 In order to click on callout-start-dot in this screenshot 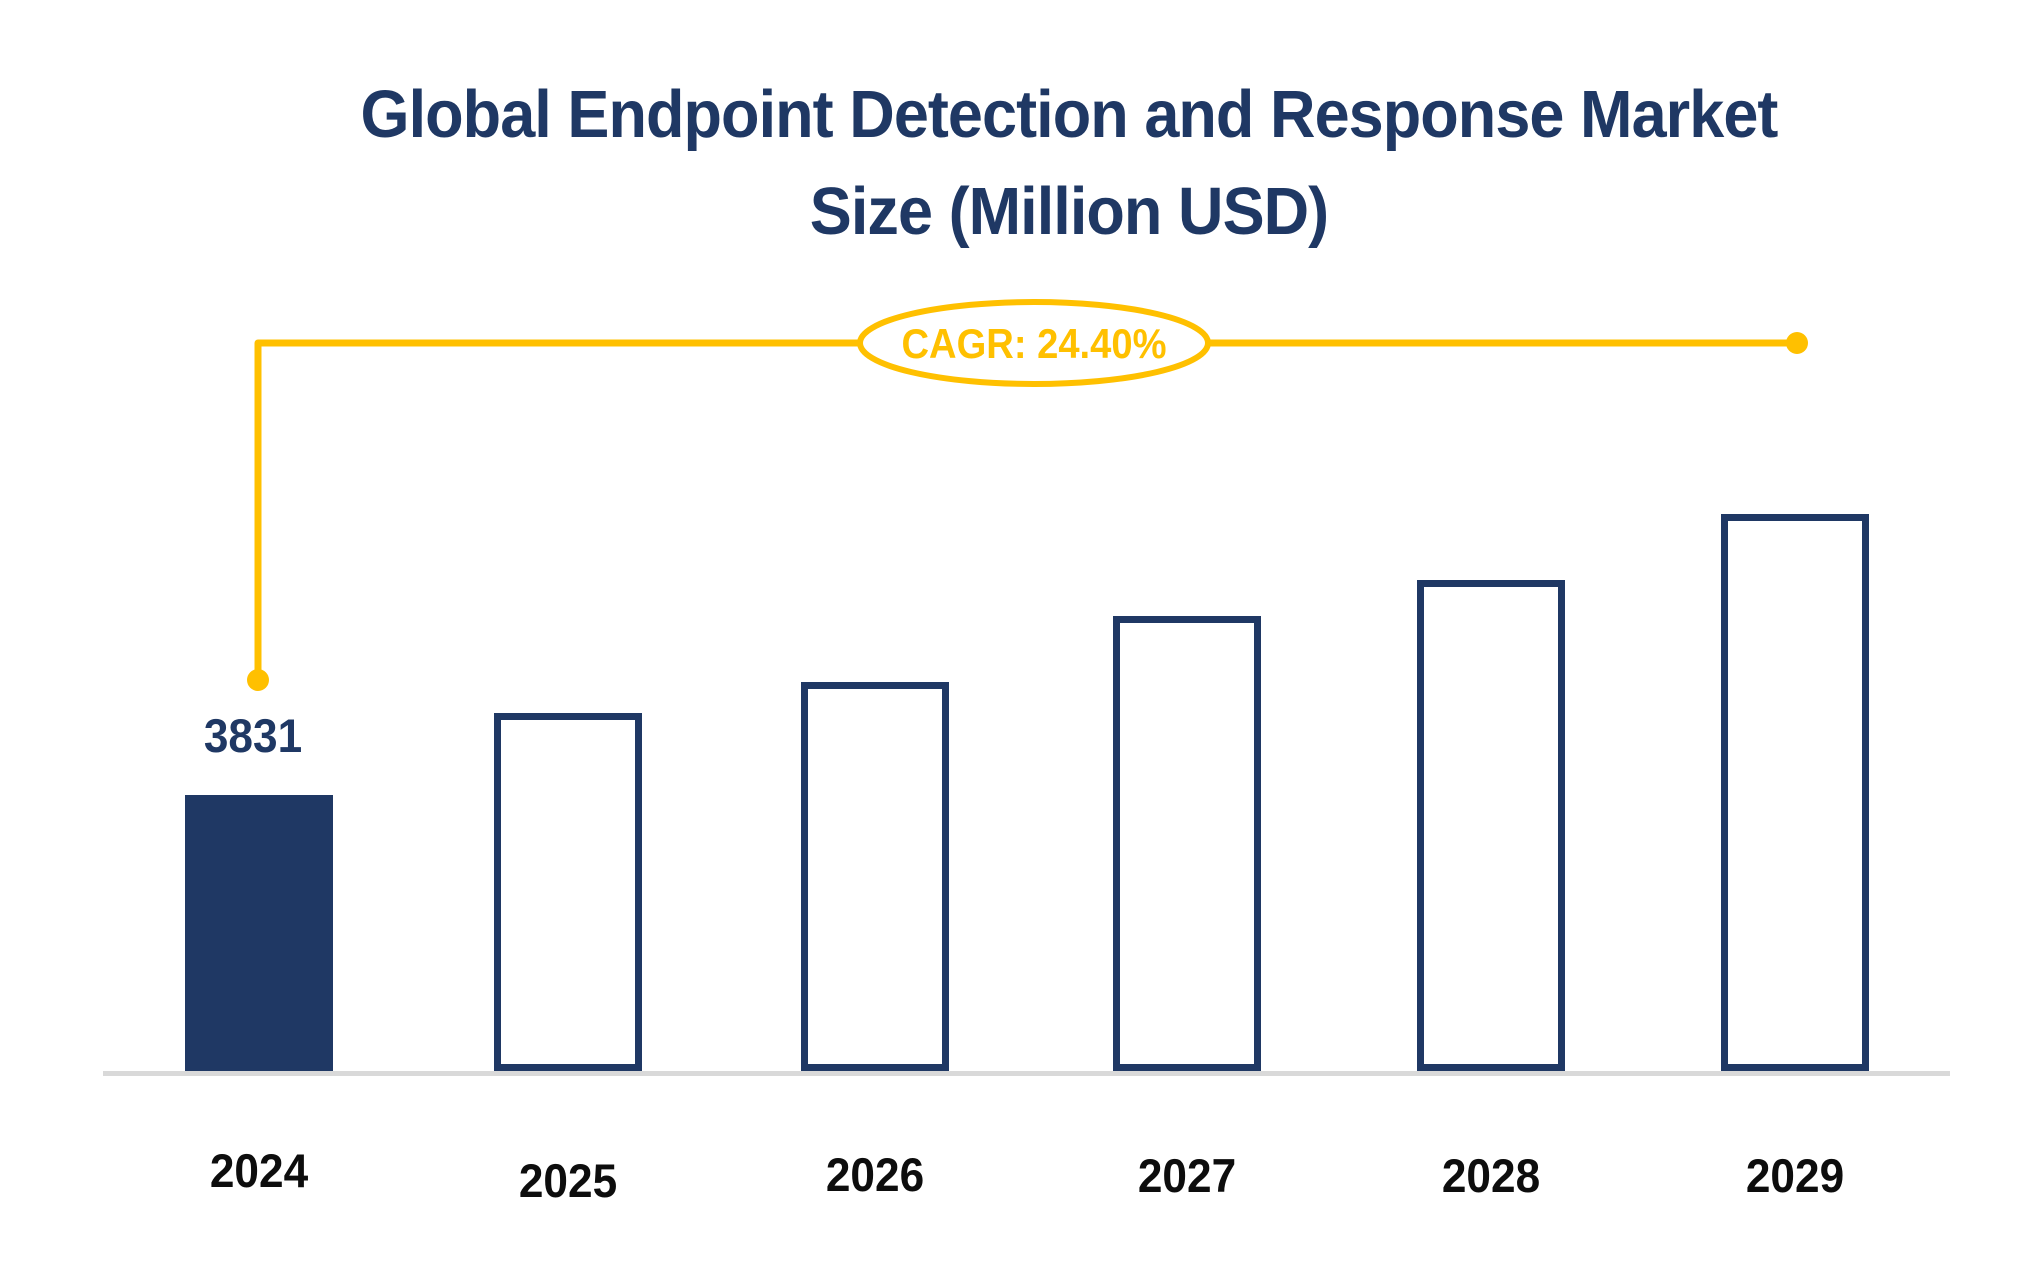, I will do `click(258, 680)`.